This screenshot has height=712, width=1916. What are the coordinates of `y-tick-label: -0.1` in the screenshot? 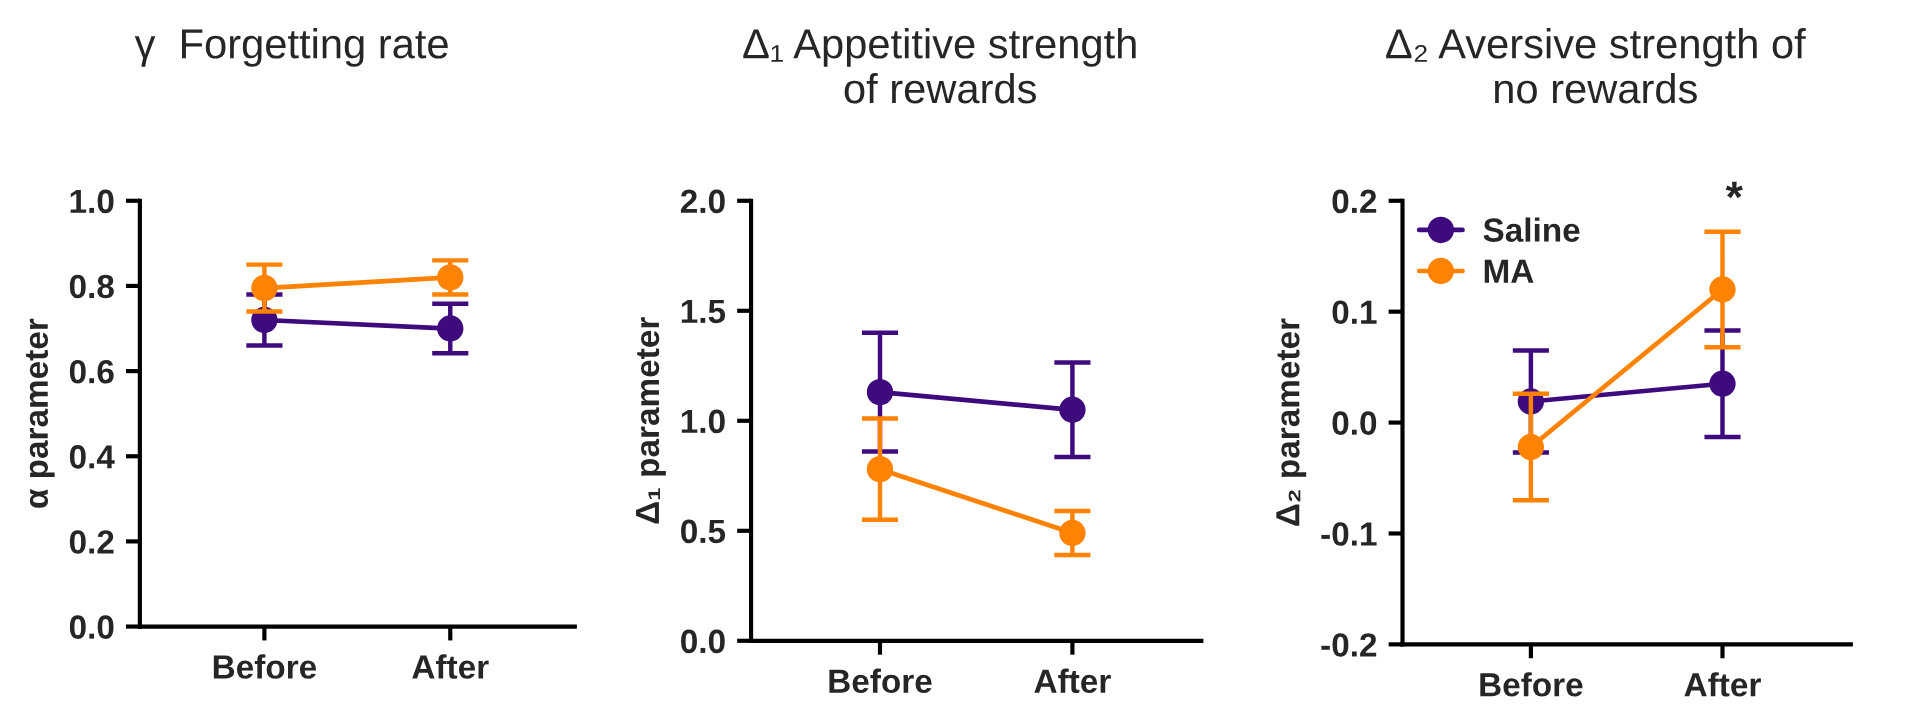 It's located at (1349, 534).